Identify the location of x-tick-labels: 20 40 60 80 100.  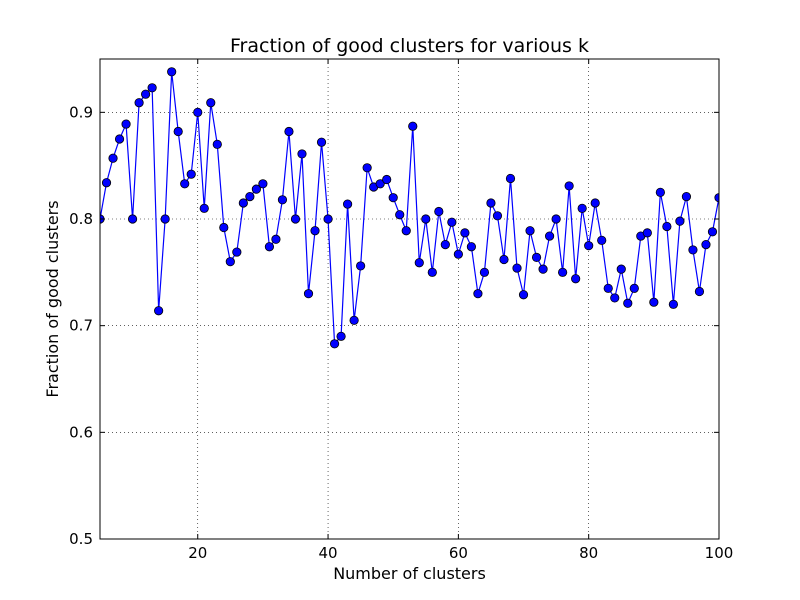
(460, 553).